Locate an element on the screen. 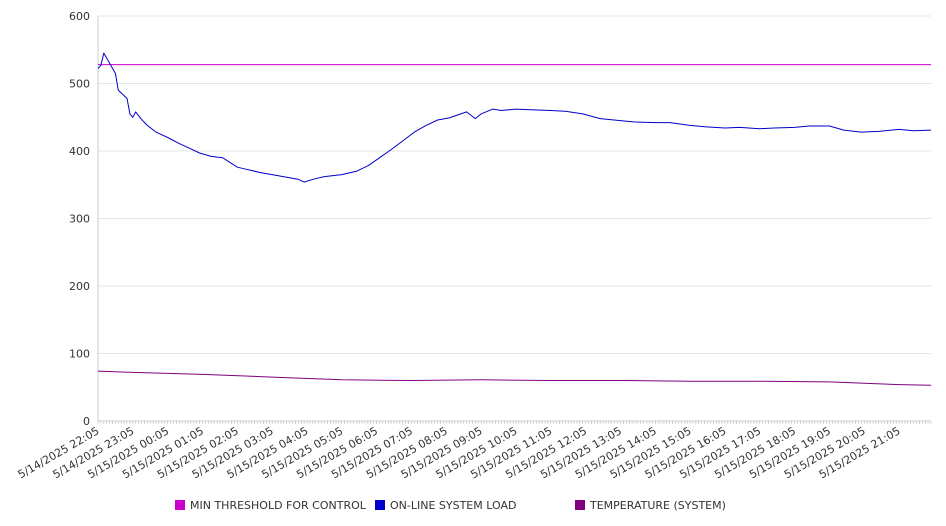 The image size is (946, 526). y-tick-label: 300 is located at coordinates (79, 219).